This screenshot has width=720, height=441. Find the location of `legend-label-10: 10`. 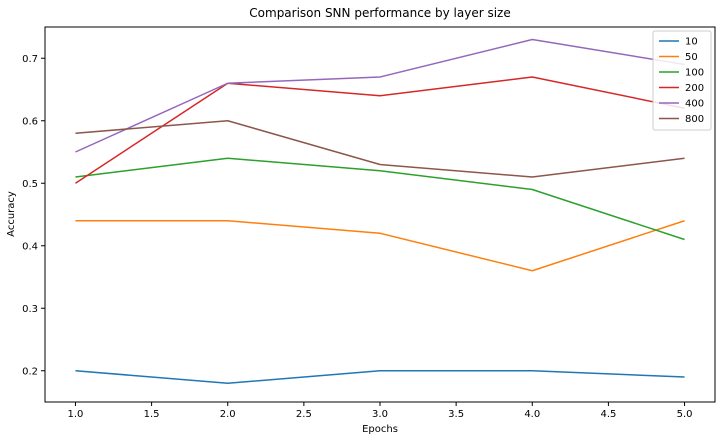

legend-label-10: 10 is located at coordinates (691, 42).